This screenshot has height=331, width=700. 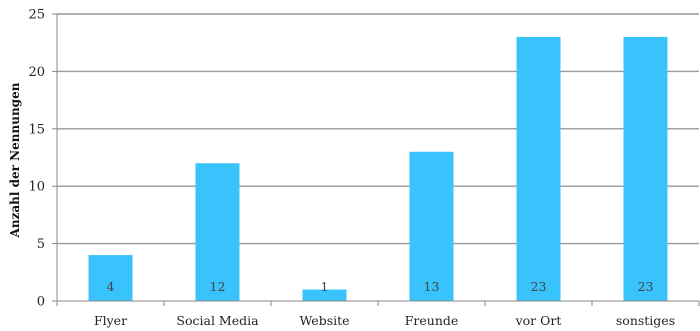 I want to click on y-tick-label: 15, so click(x=36, y=129).